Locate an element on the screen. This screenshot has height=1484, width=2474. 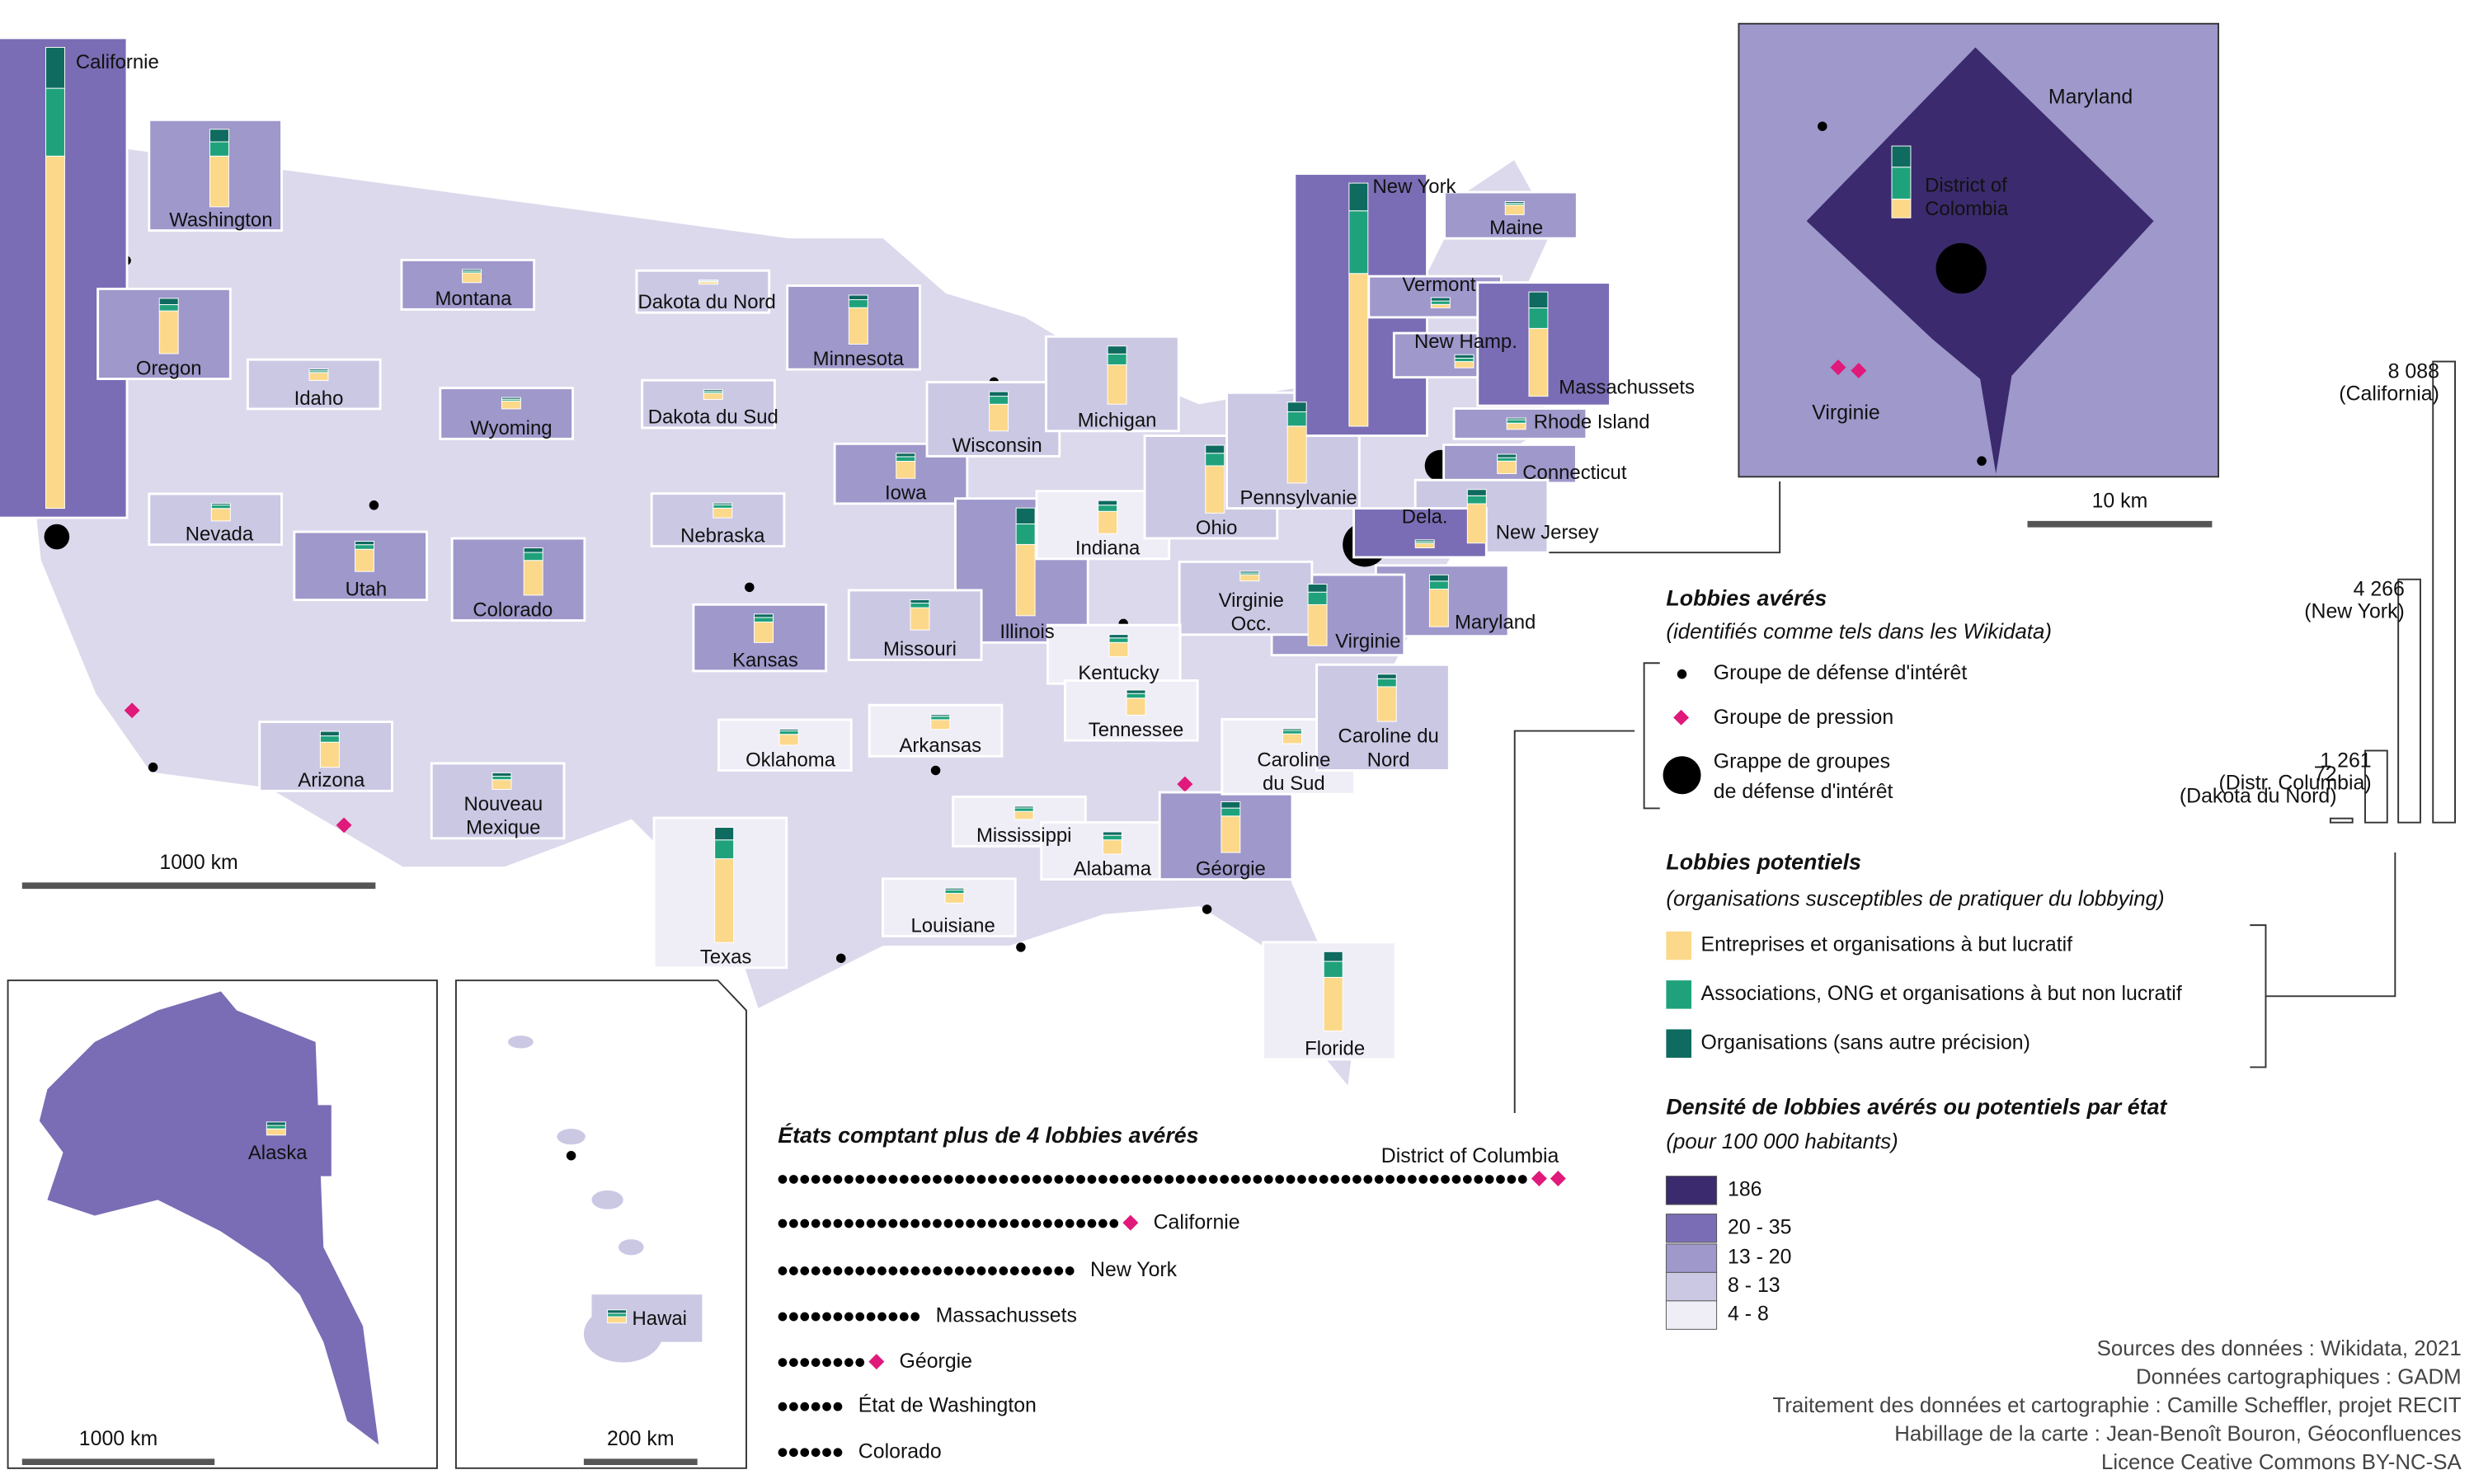
alaska-area is located at coordinates (276, 1140).